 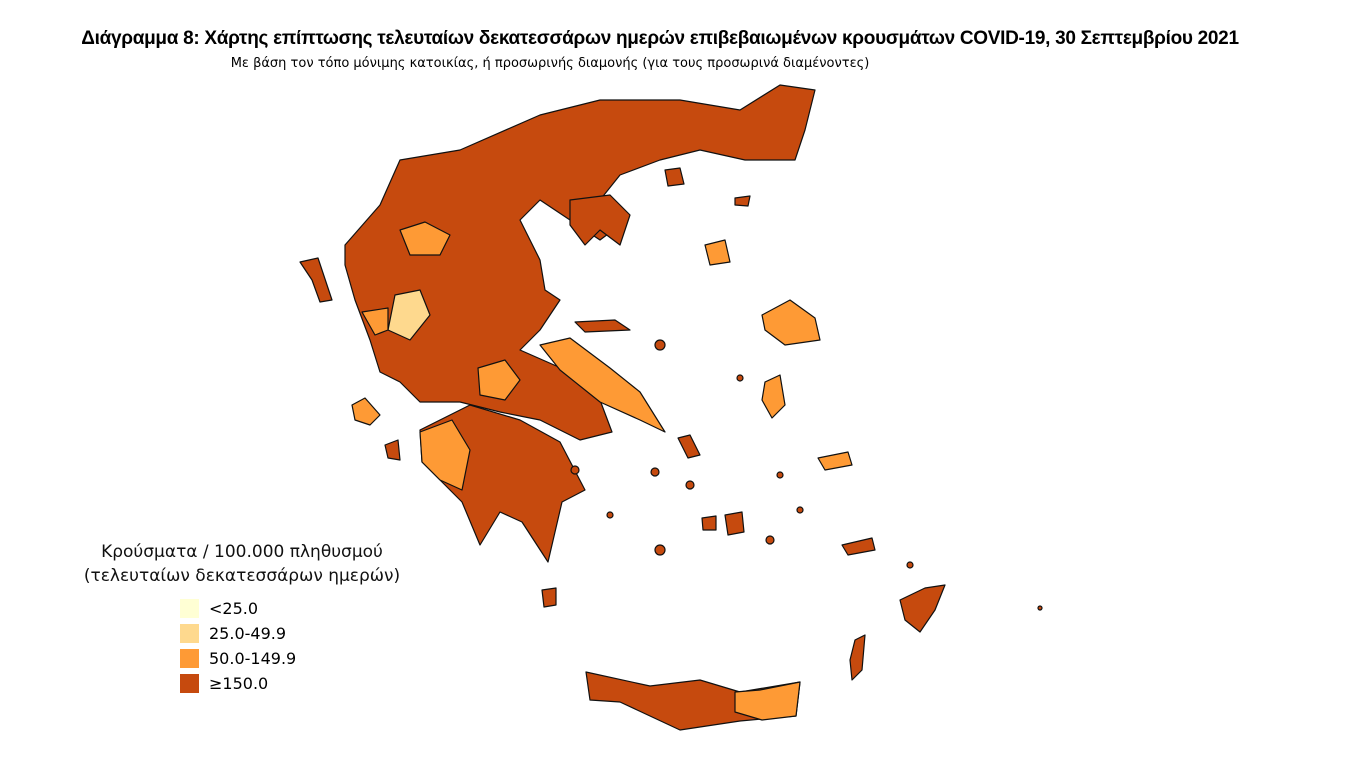 What do you see at coordinates (767, 701) in the screenshot?
I see `region-lasithi` at bounding box center [767, 701].